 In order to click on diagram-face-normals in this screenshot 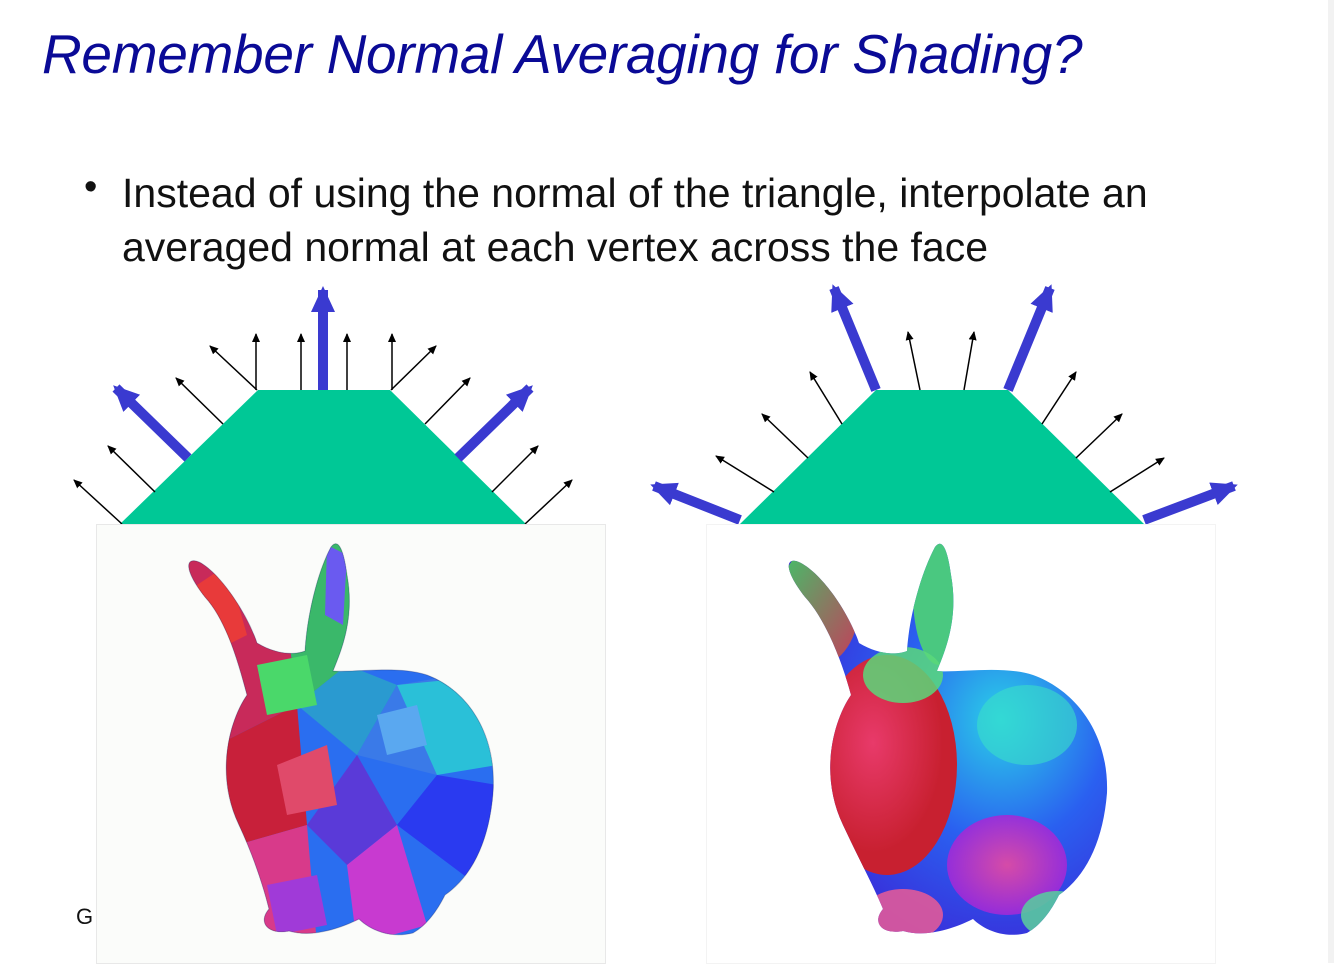, I will do `click(323, 405)`.